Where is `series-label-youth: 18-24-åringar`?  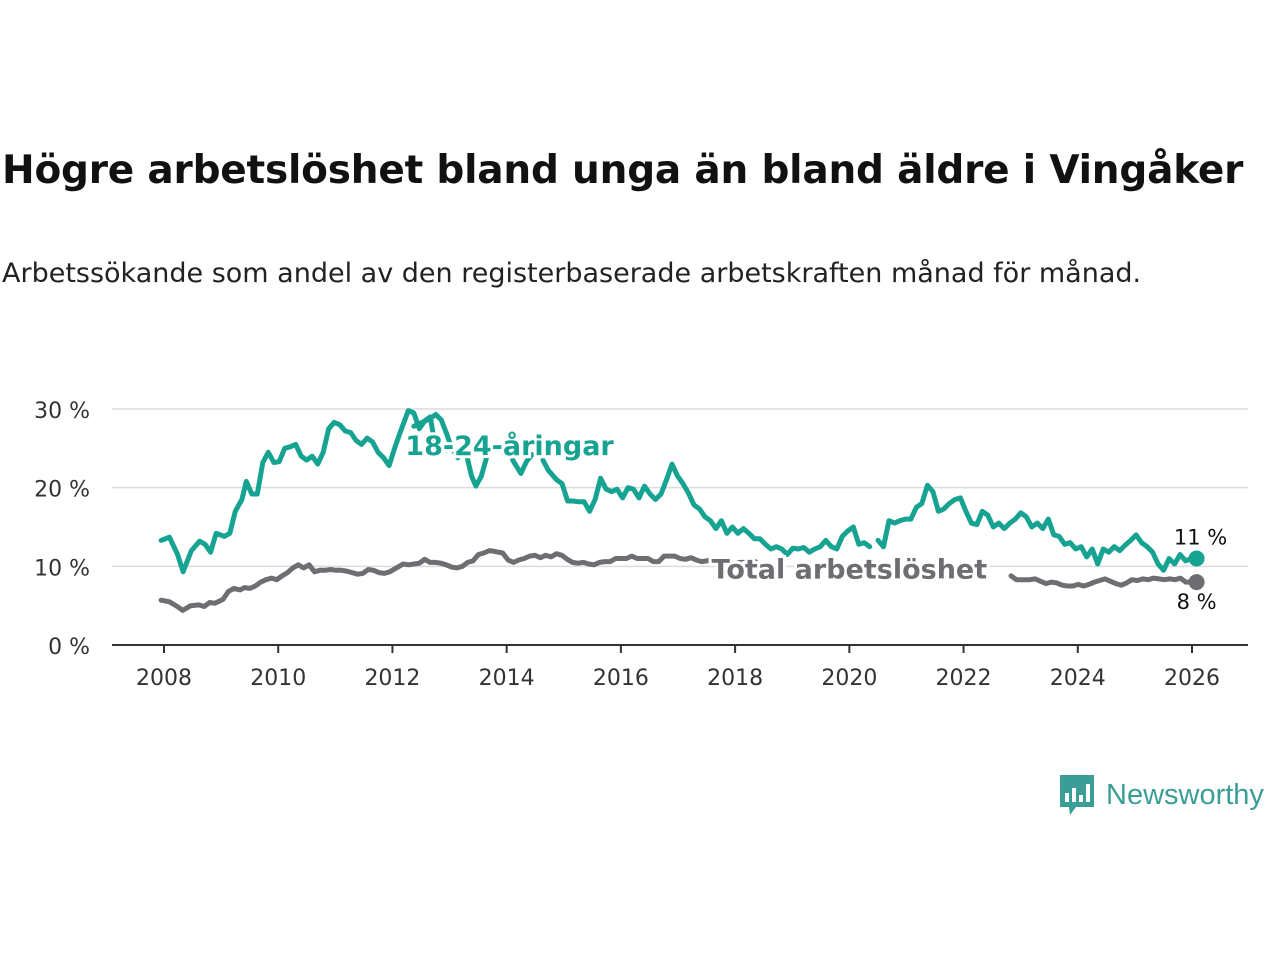 series-label-youth: 18-24-åringar is located at coordinates (509, 446).